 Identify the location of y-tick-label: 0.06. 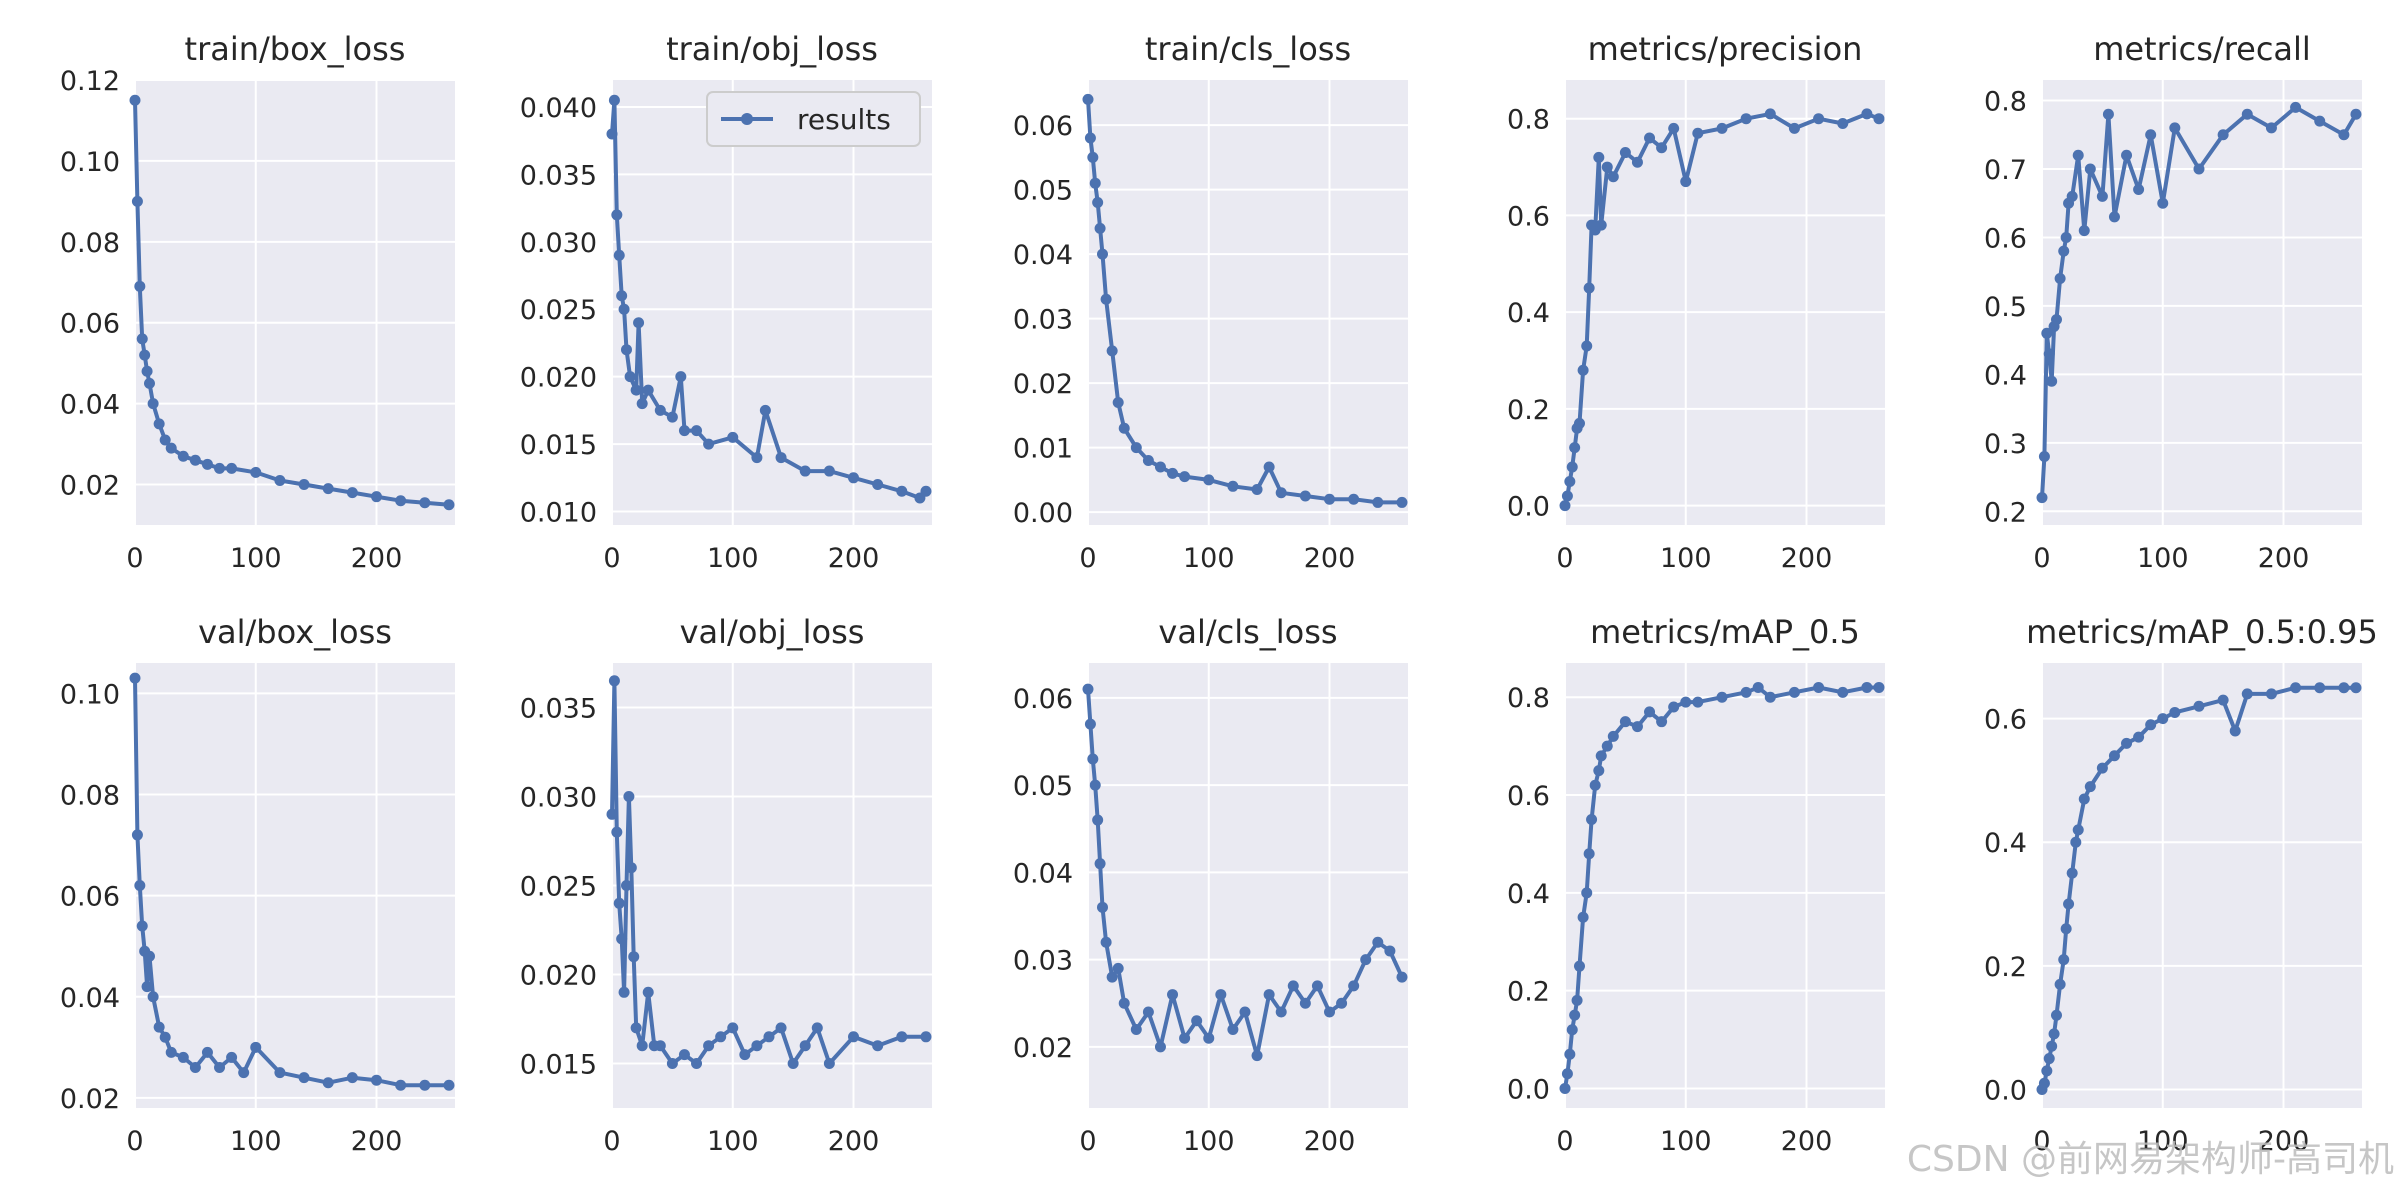
(1043, 699).